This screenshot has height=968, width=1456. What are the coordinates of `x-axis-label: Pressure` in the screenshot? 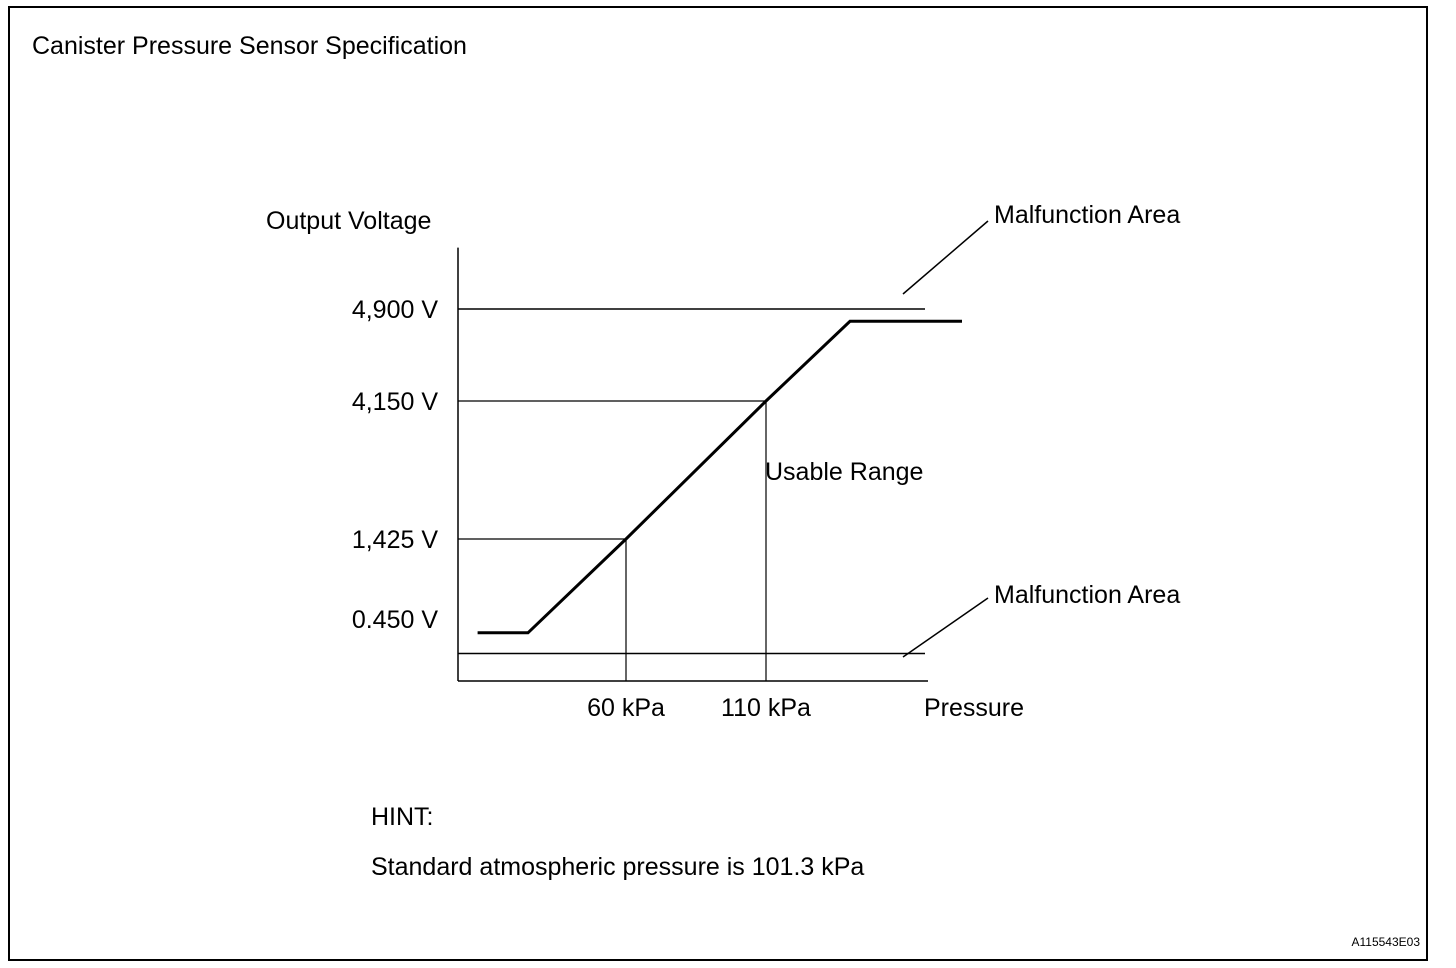 It's located at (974, 708).